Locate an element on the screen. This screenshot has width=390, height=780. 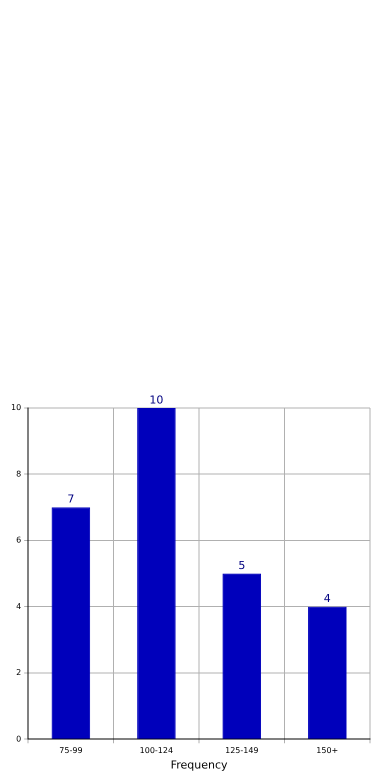
y-tick-label: 2 is located at coordinates (19, 673).